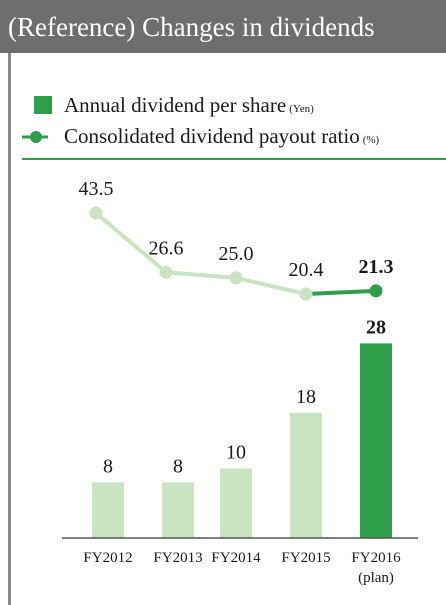  What do you see at coordinates (107, 558) in the screenshot?
I see `x-tick-label: FY2012` at bounding box center [107, 558].